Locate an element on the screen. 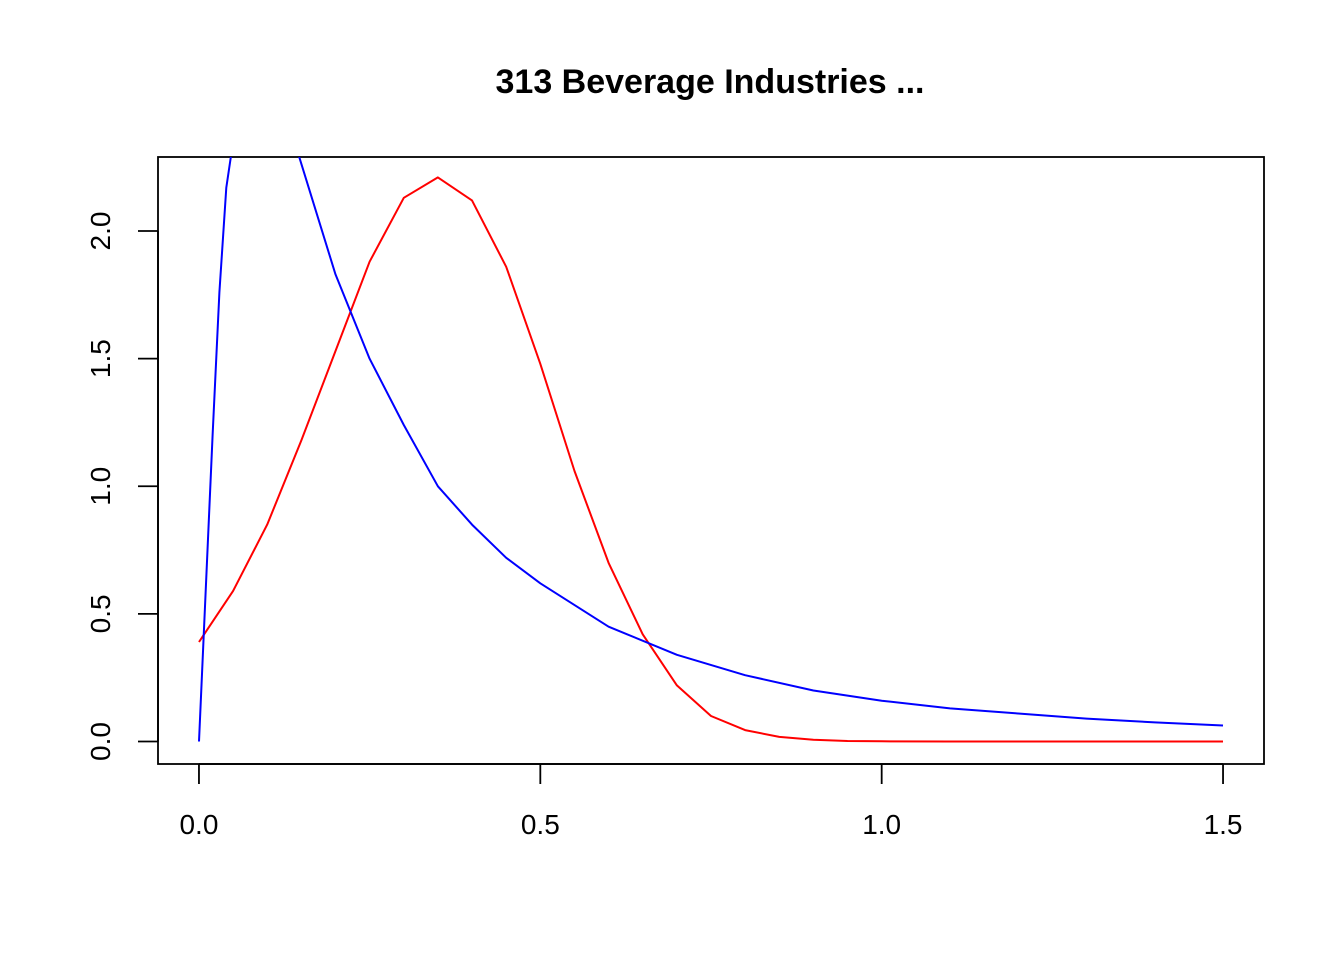 The height and width of the screenshot is (960, 1344). y-axis: 0.0 0.5 1.0 1.5 2.0 is located at coordinates (122, 486).